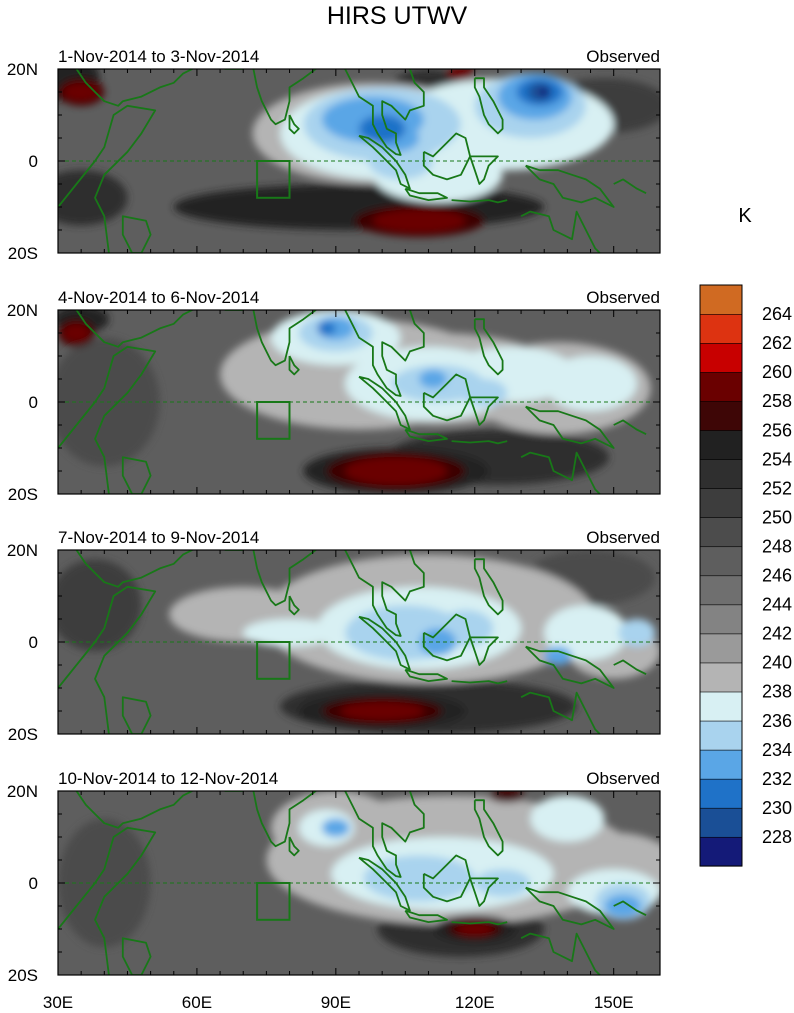  Describe the element at coordinates (158, 56) in the screenshot. I see `panel-date-range: 1-Nov-2014 to 3-Nov-2014` at that location.